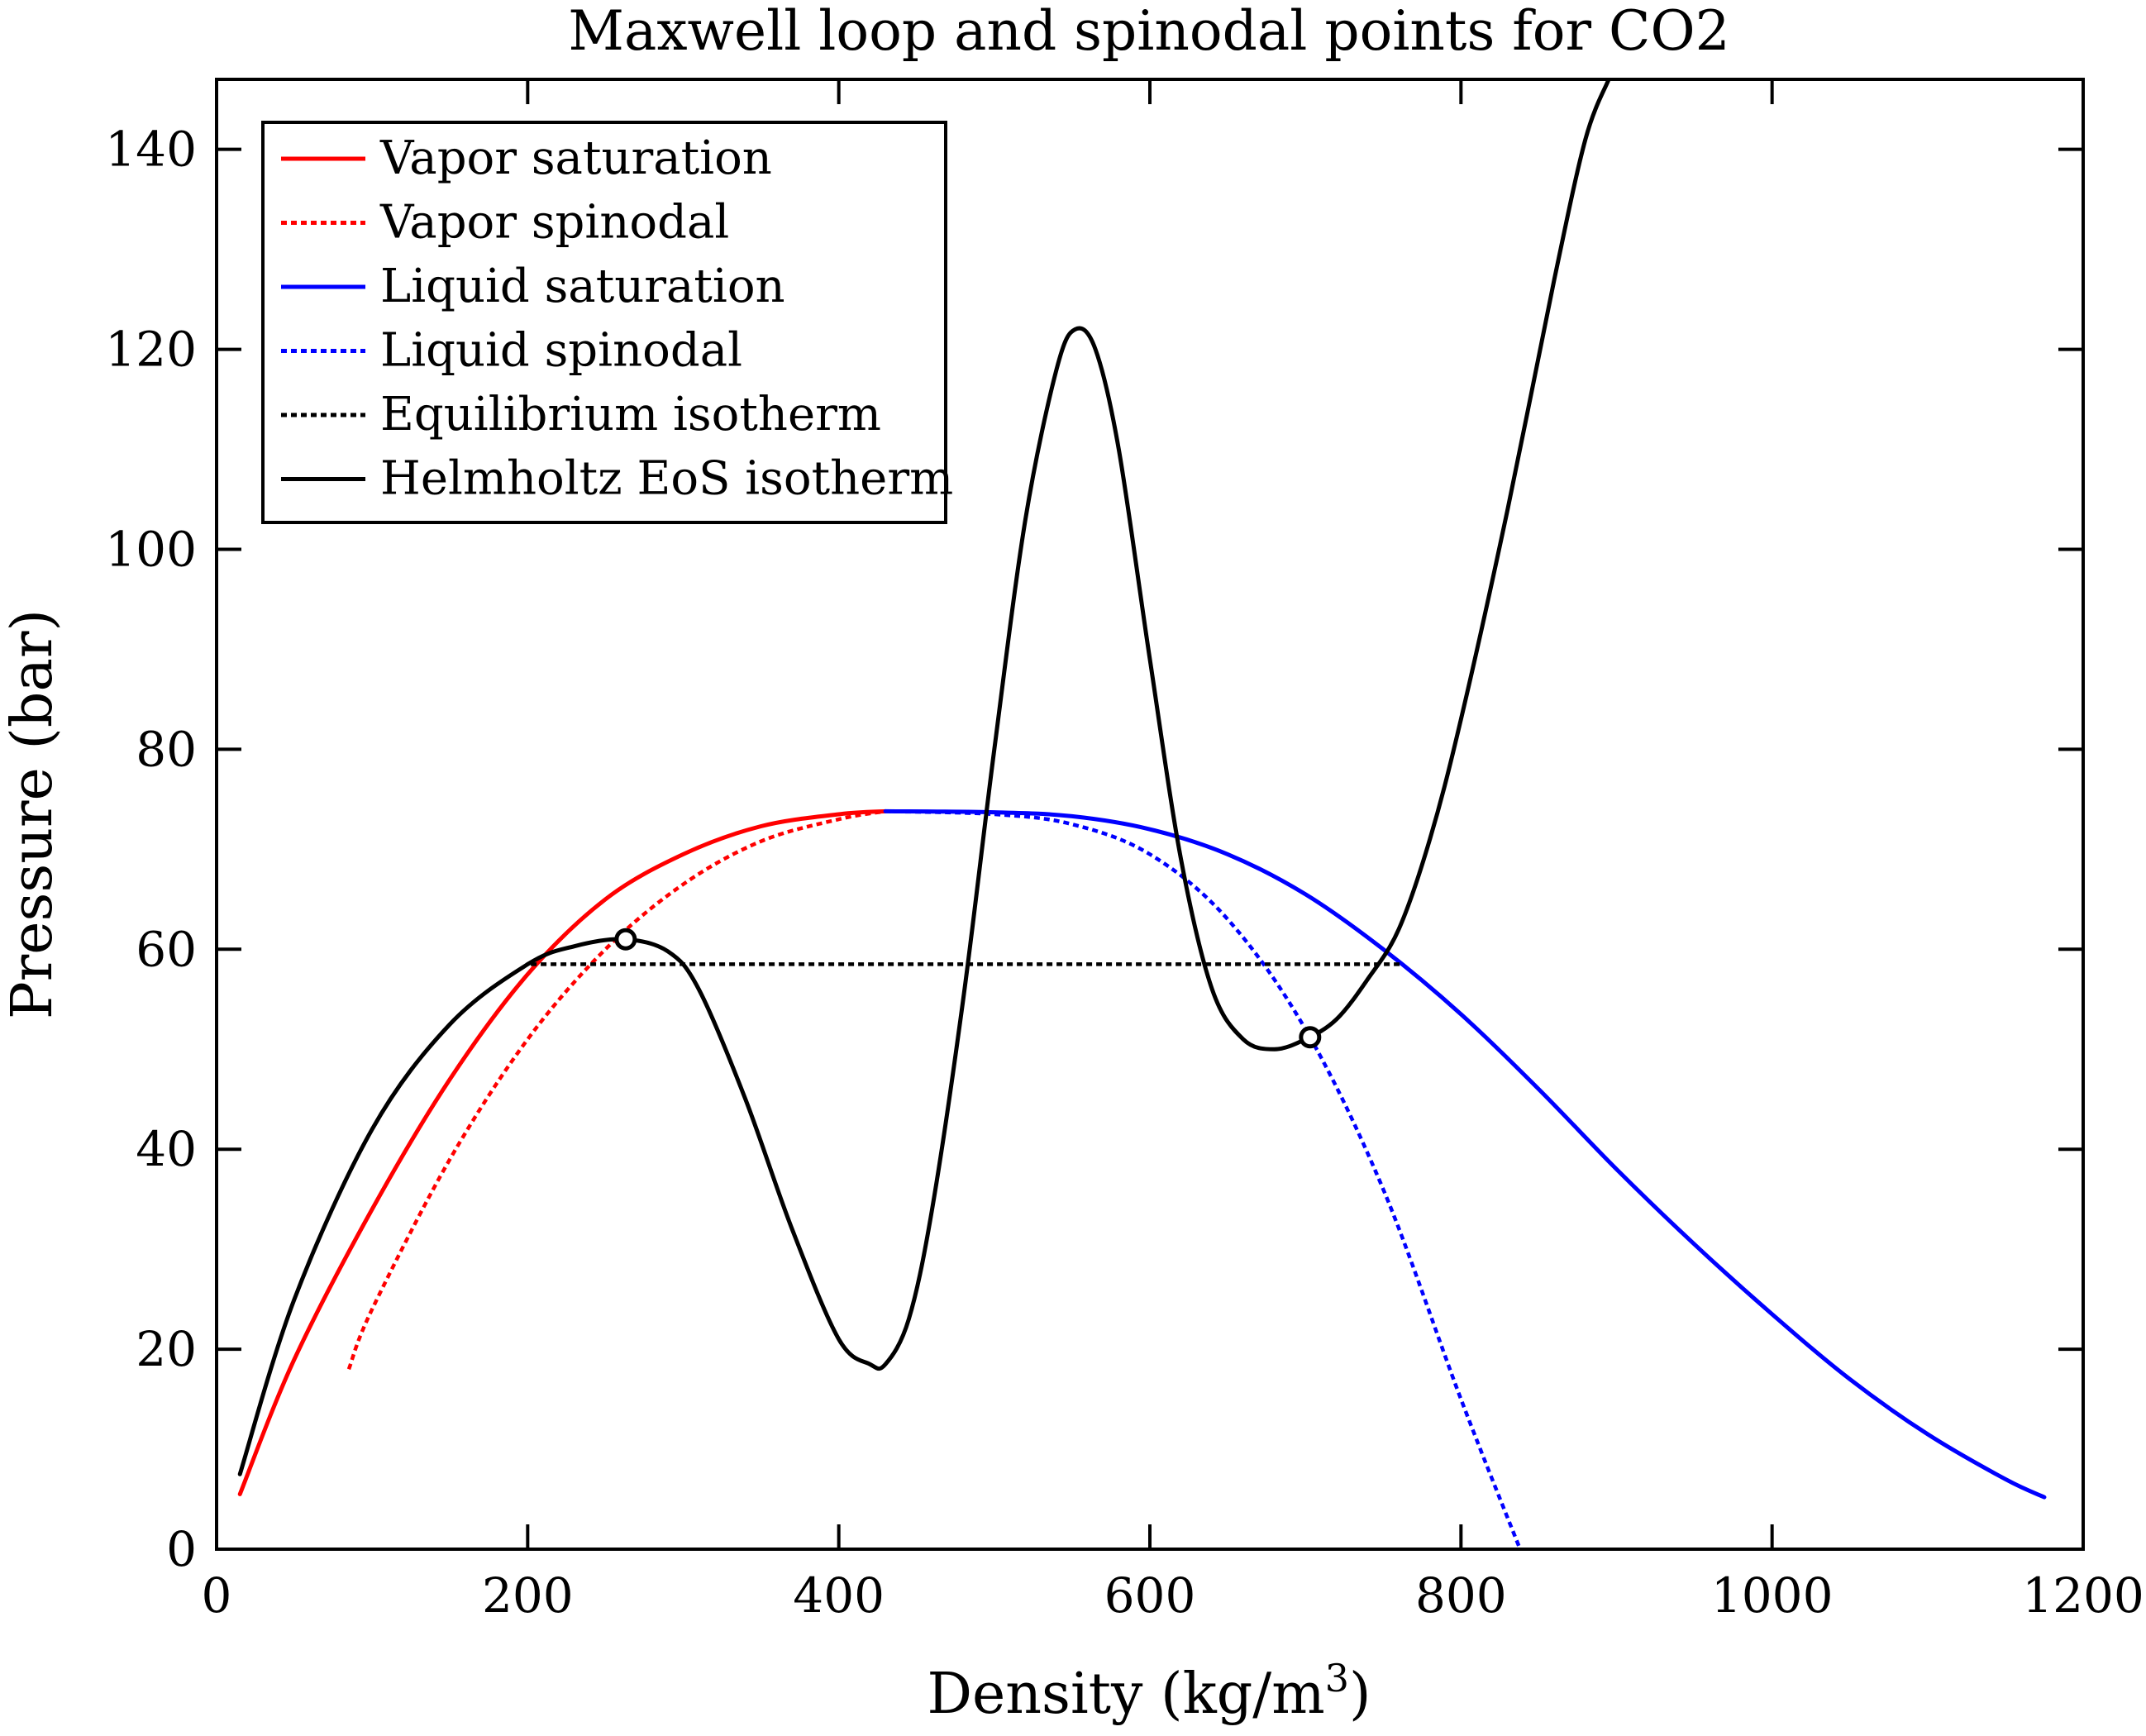  Describe the element at coordinates (1461, 1595) in the screenshot. I see `x-tick-label: 800` at that location.